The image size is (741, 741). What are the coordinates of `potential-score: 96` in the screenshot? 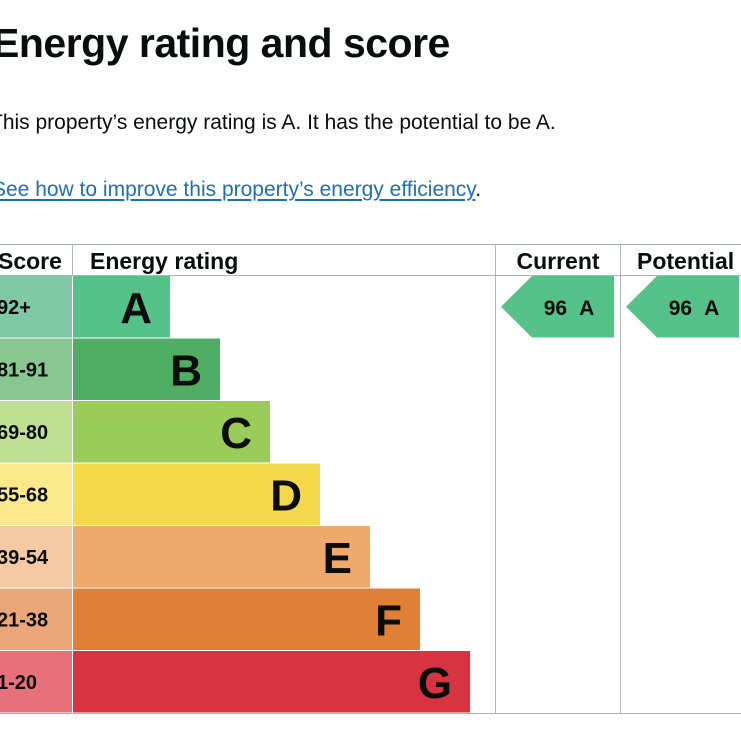 It's located at (680, 308).